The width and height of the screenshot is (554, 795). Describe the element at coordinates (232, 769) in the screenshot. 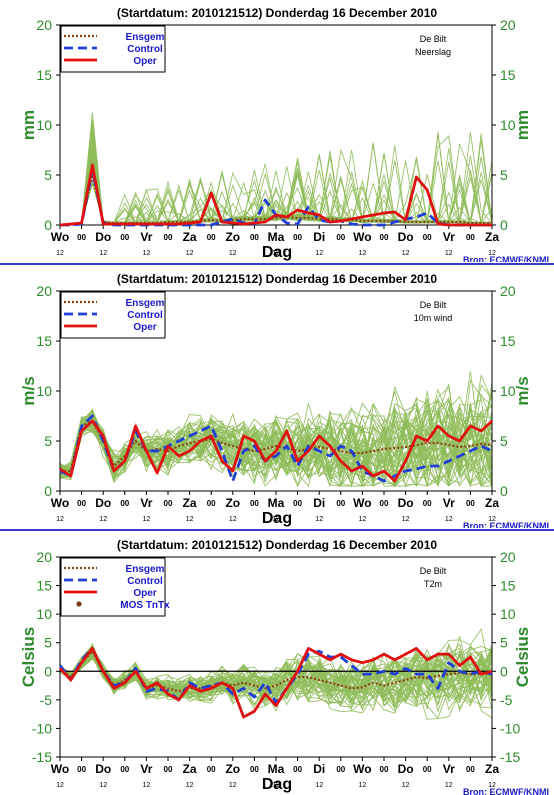

I see `x-day-label: Zo` at that location.